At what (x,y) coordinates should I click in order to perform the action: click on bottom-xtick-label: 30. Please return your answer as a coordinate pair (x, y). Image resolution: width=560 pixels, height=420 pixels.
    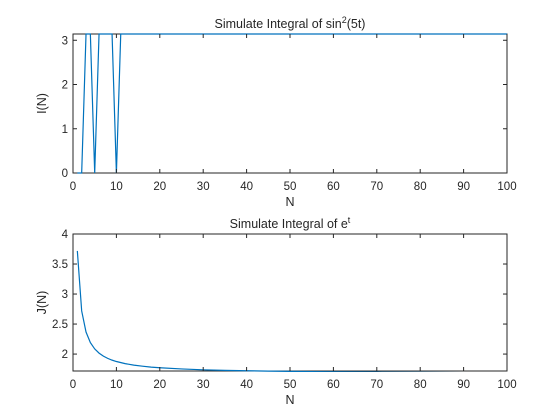
    Looking at the image, I should click on (203, 385).